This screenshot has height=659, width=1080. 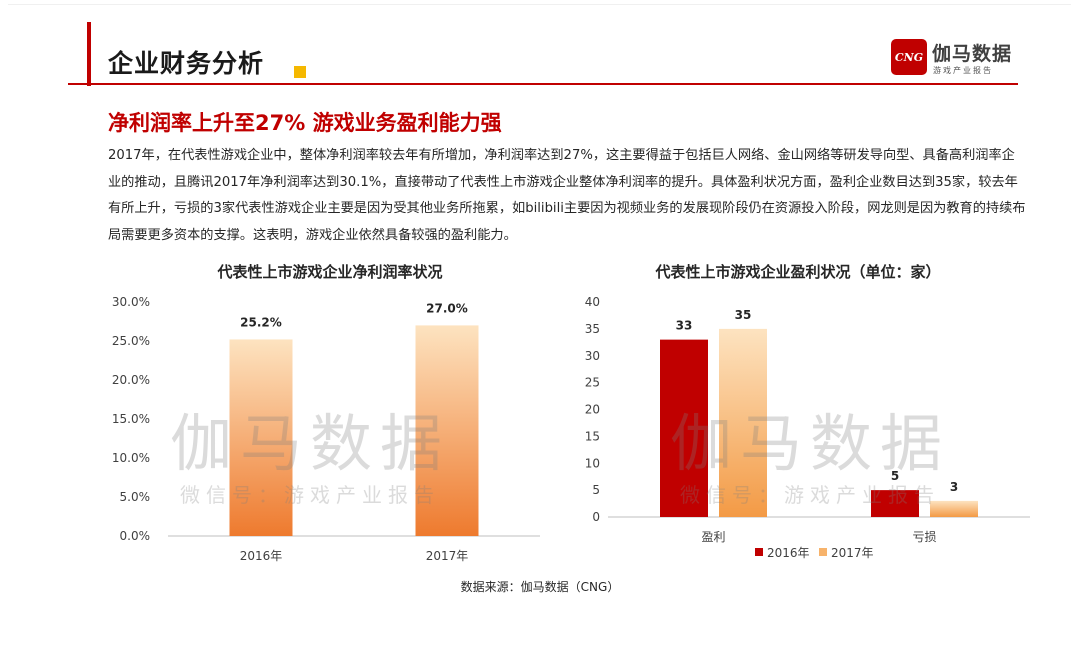 I want to click on header-divider, so click(x=543, y=84).